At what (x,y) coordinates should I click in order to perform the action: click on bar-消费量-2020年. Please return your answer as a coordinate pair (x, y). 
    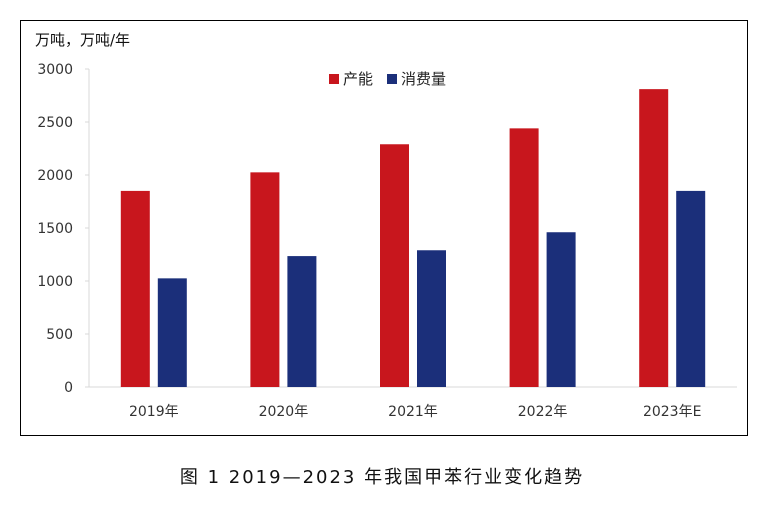
    Looking at the image, I should click on (302, 321).